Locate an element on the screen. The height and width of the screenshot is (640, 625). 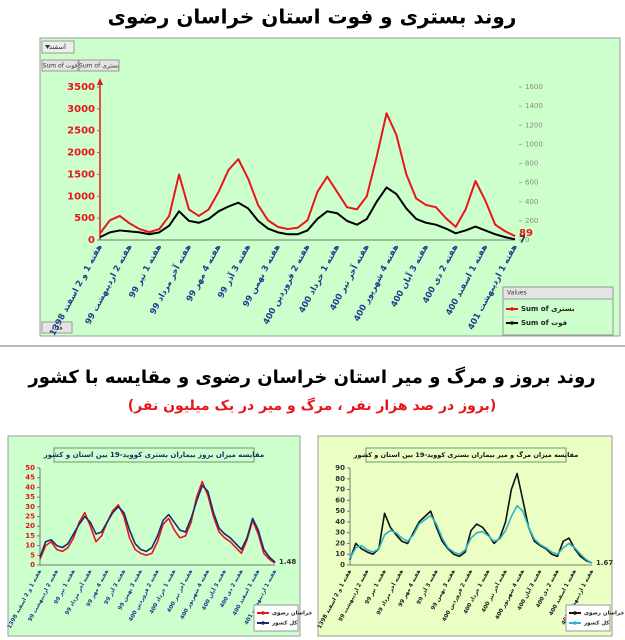
y2-tick-label: 400 is located at coordinates (531, 202).